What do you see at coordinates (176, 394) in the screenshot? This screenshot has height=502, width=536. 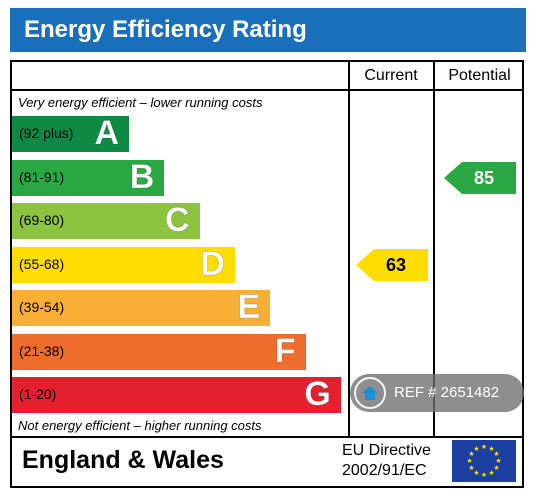 I see `band-g: (1-20) G` at bounding box center [176, 394].